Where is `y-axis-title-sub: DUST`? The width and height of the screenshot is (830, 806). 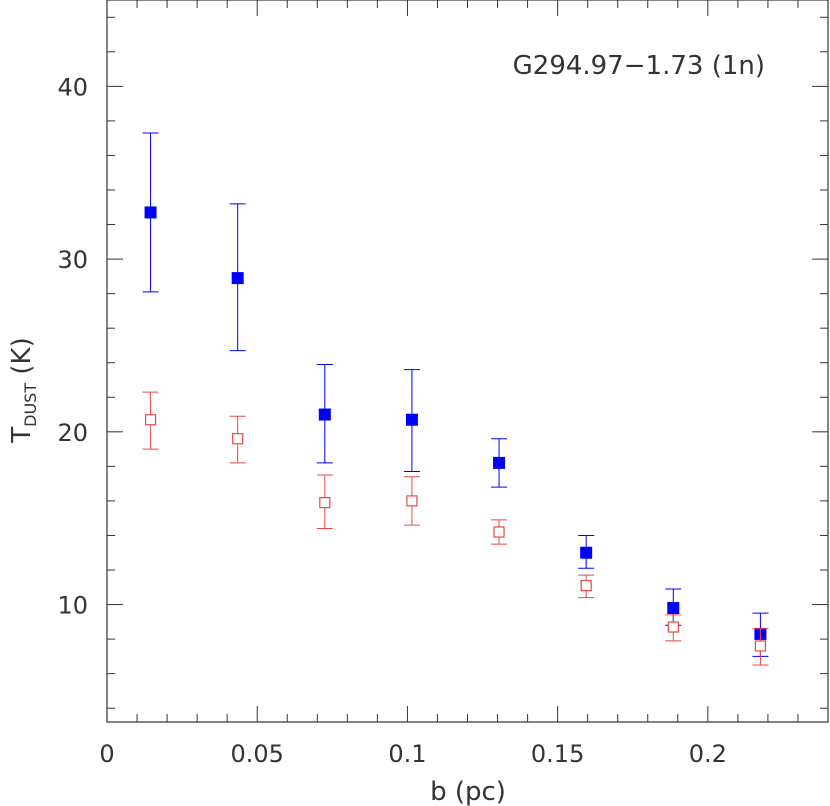 y-axis-title-sub: DUST is located at coordinates (30, 405).